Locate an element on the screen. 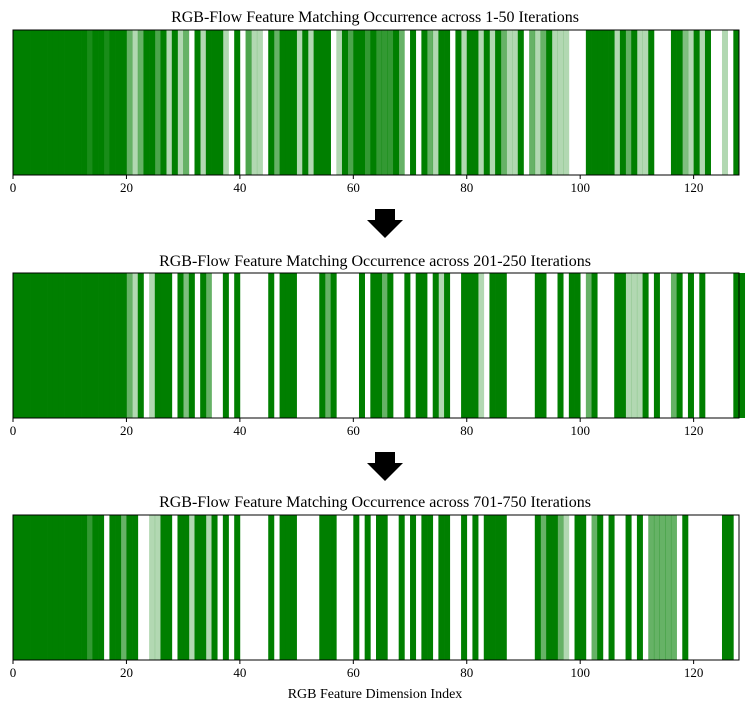 This screenshot has height=712, width=748. down-arrow-icon is located at coordinates (385, 466).